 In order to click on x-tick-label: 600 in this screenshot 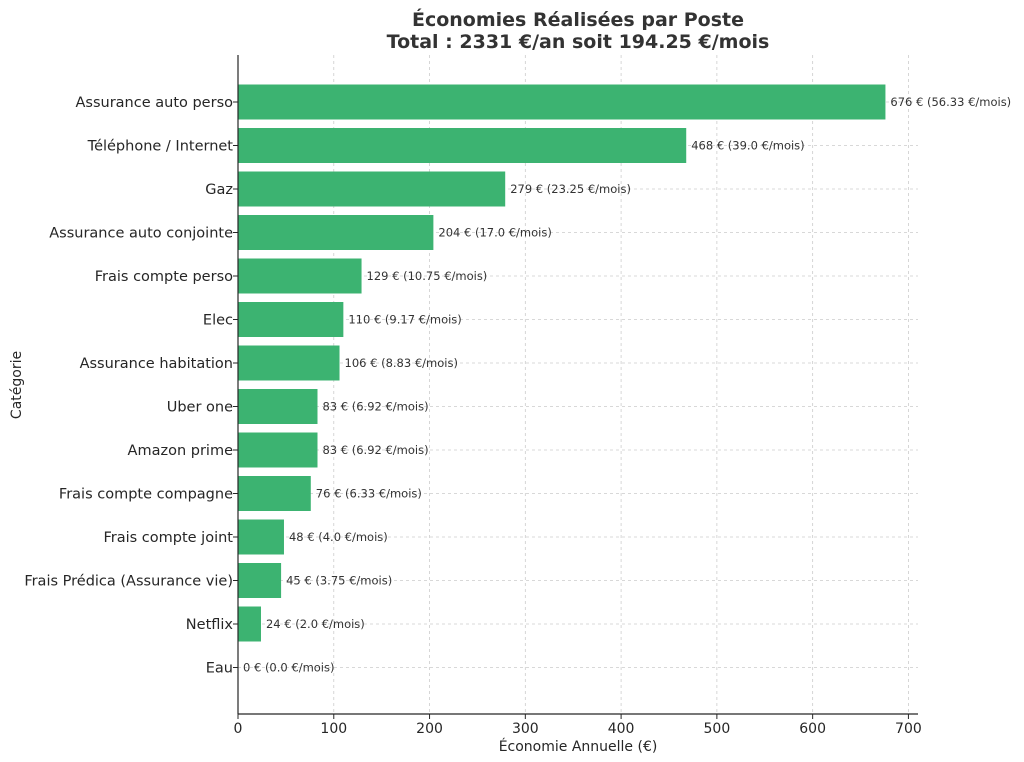, I will do `click(812, 729)`.